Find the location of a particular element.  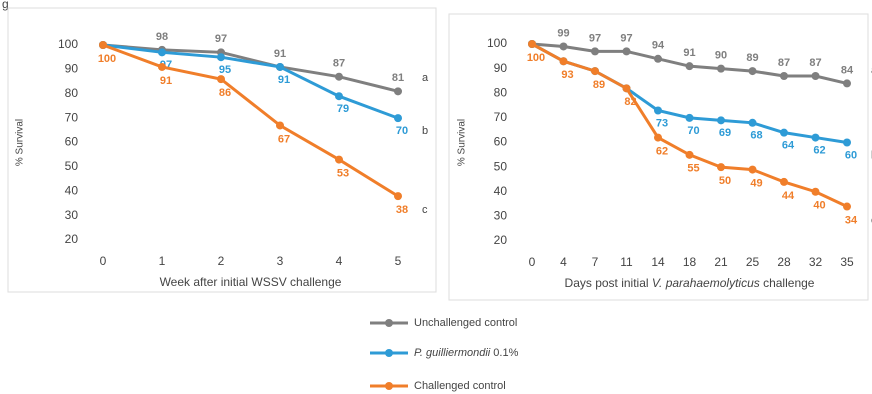

data-label: 53 is located at coordinates (343, 173).